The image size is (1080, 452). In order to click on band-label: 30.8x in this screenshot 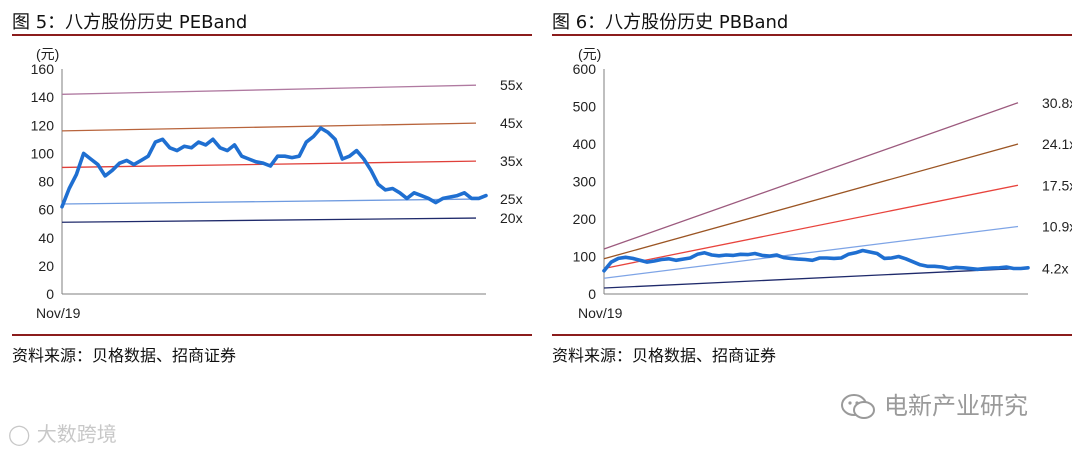, I will do `click(1057, 103)`.